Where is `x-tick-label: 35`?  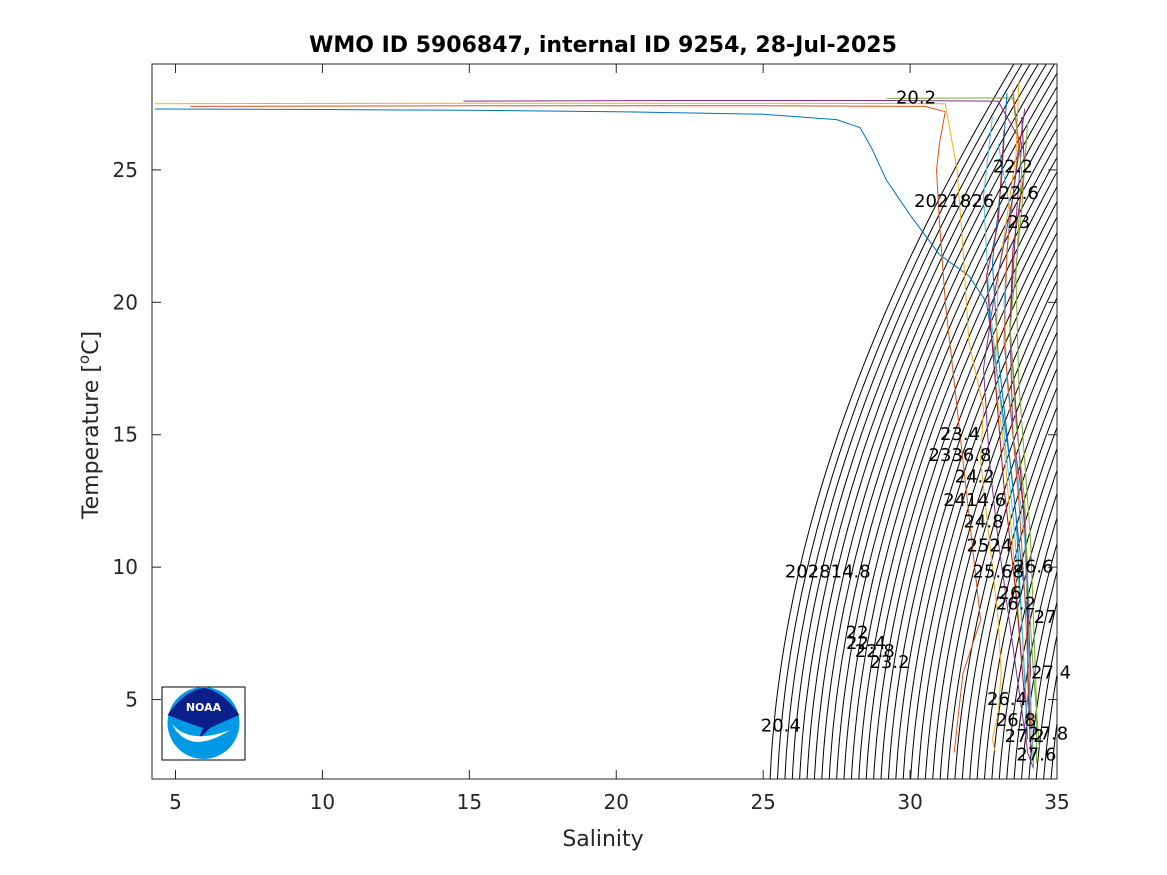
x-tick-label: 35 is located at coordinates (1056, 802).